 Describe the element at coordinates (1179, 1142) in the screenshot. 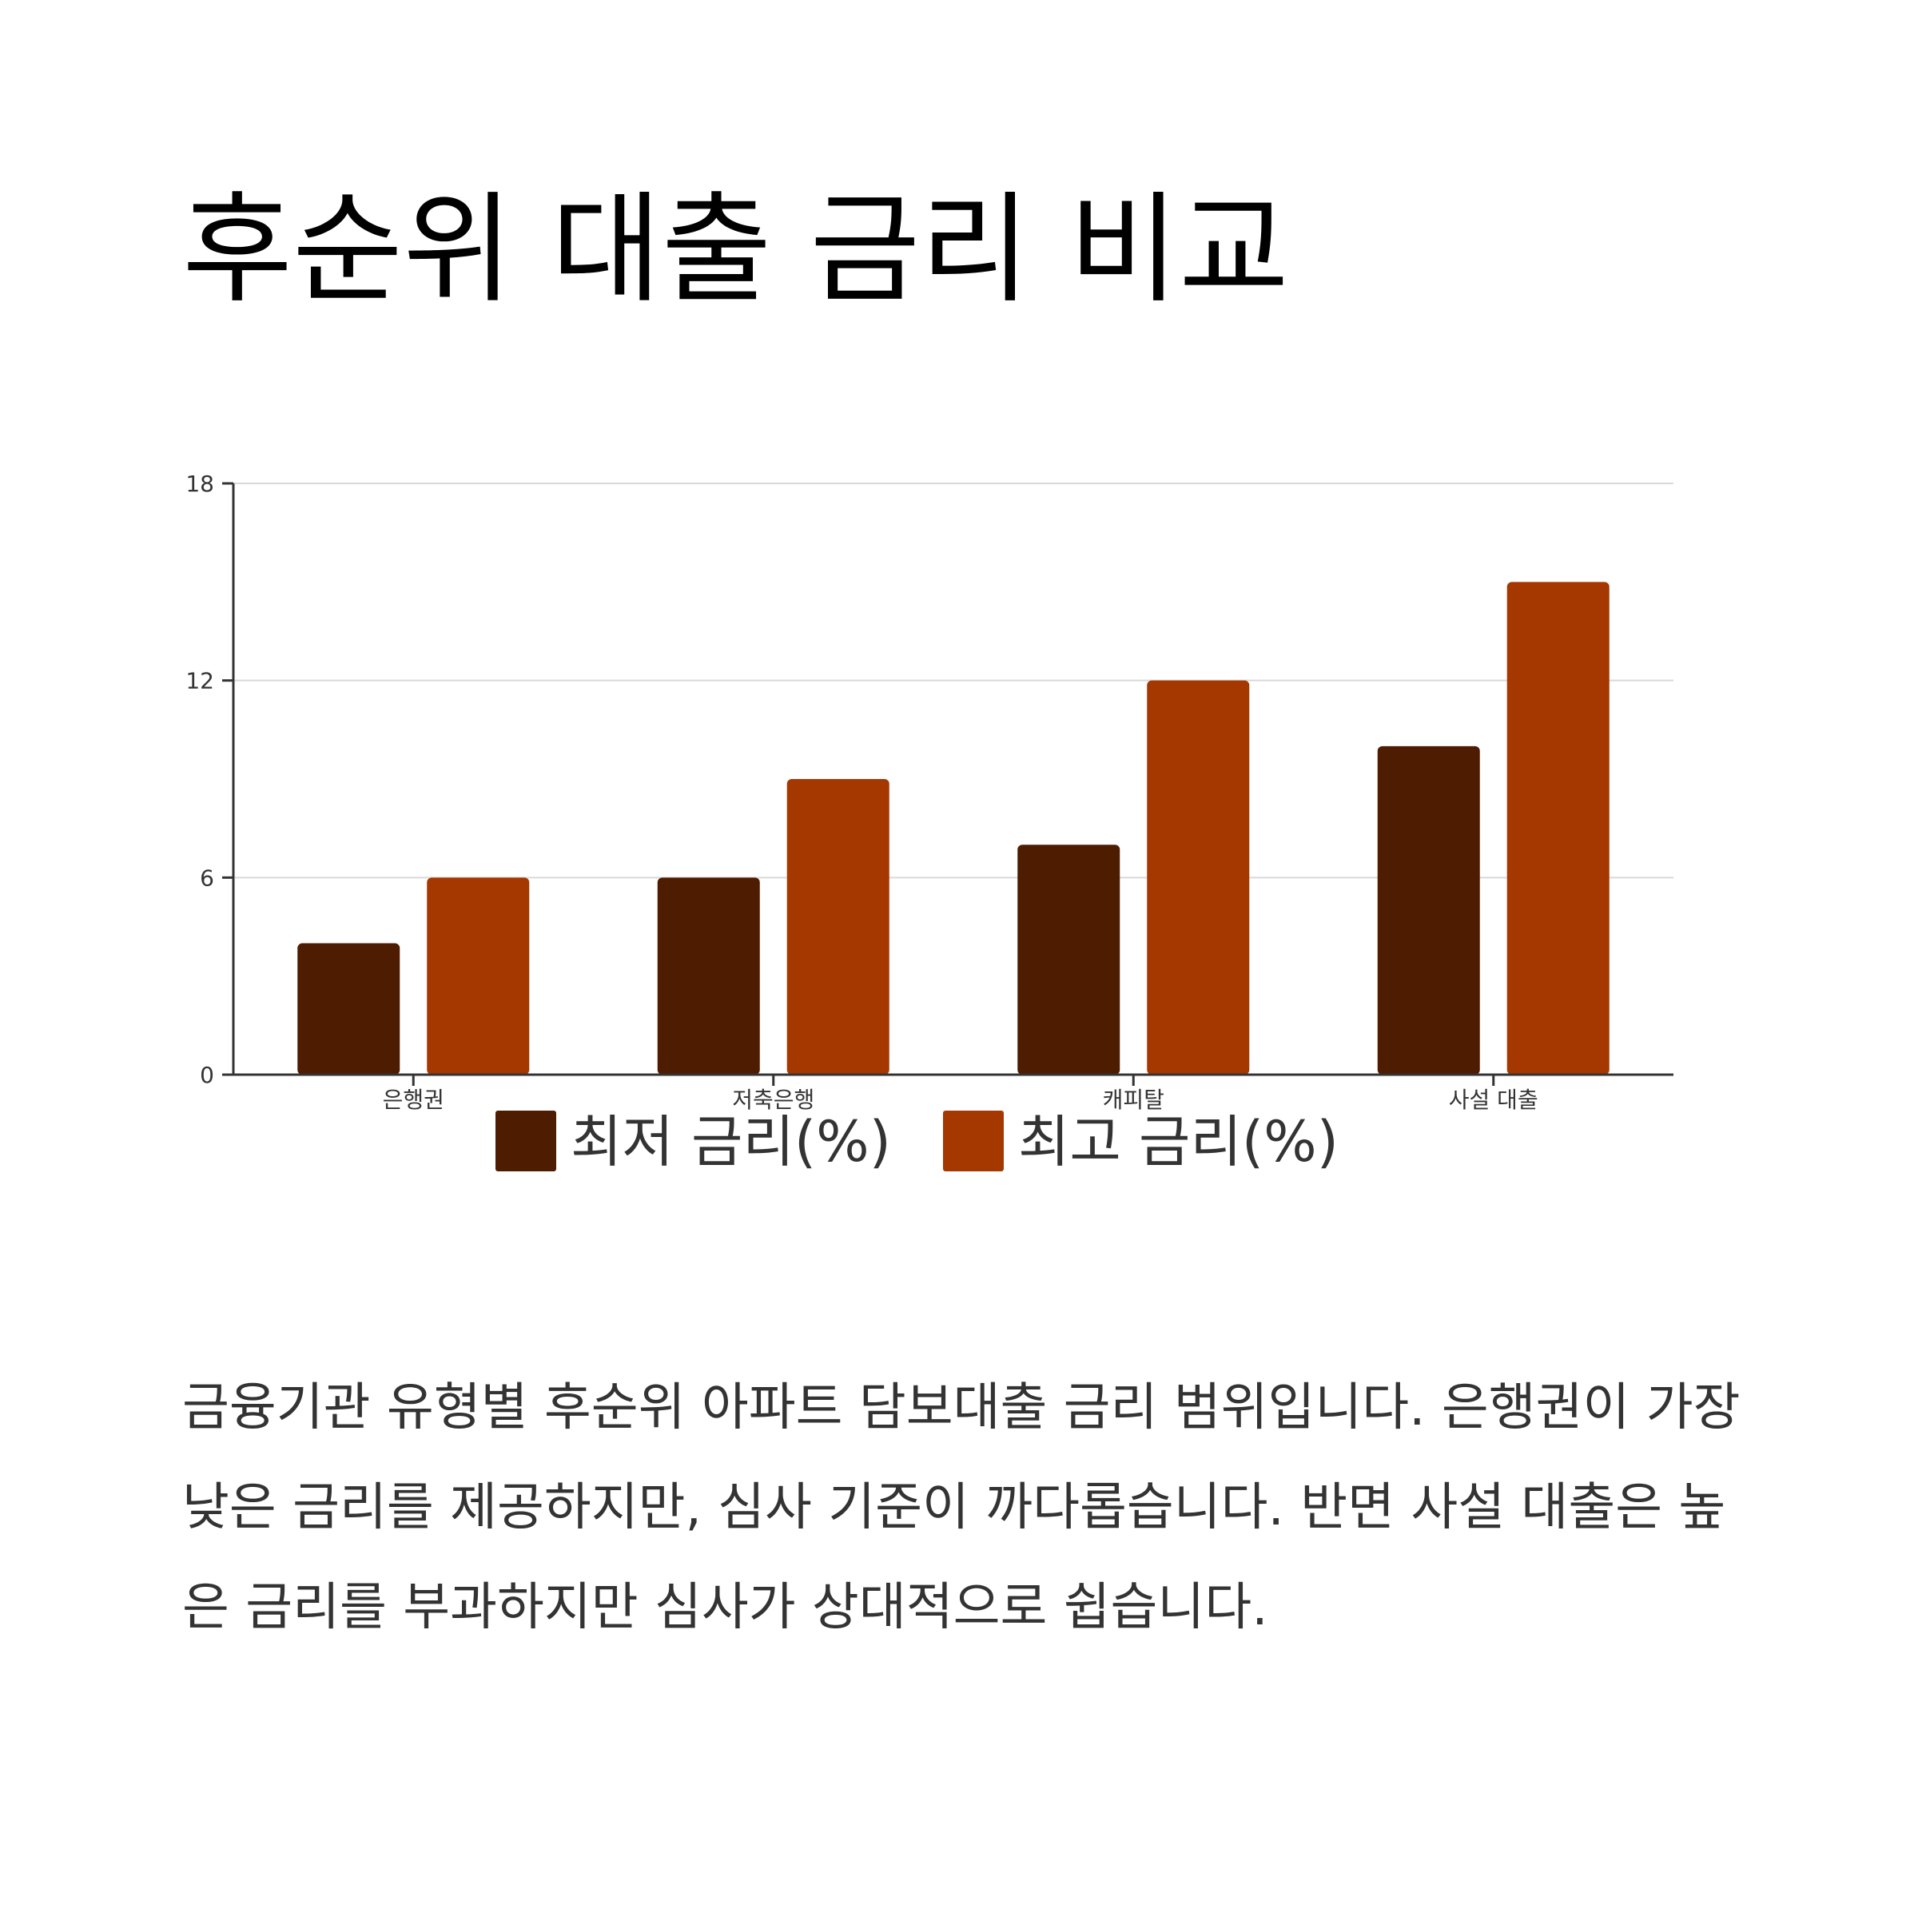

I see `legend-label: 최고 금리(%)` at that location.